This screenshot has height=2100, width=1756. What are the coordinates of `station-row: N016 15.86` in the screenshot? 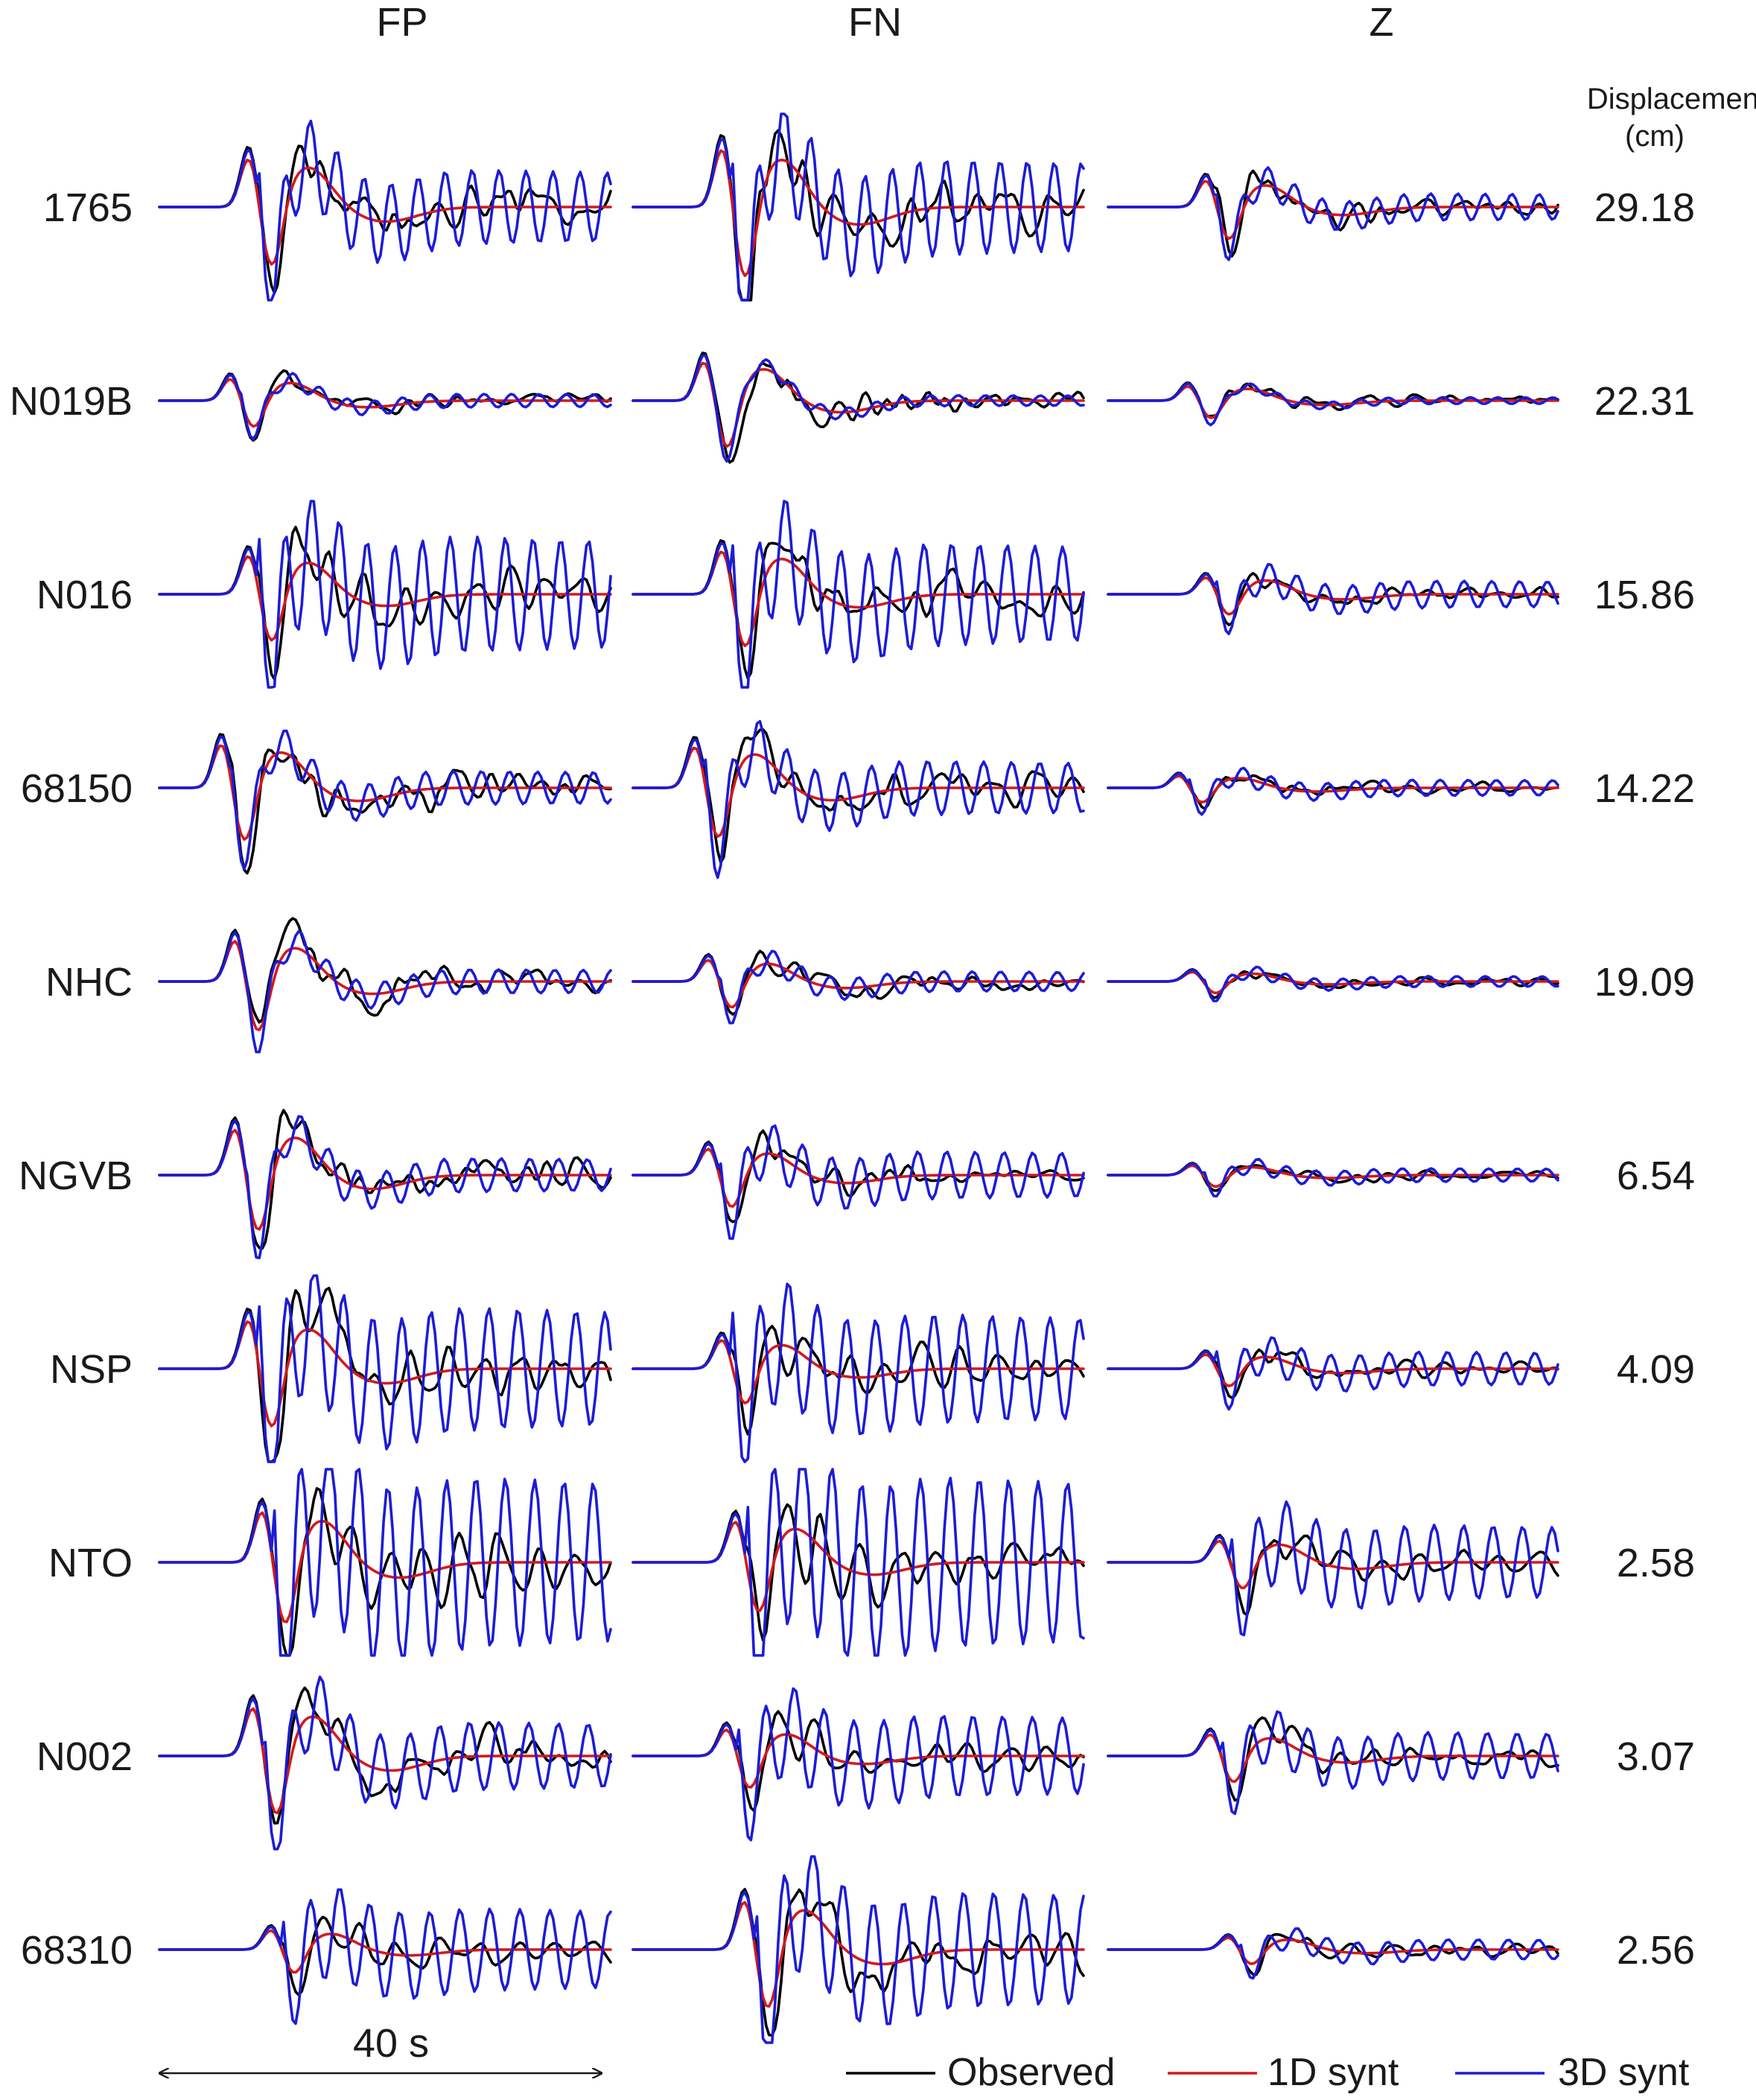 It's located at (865, 594).